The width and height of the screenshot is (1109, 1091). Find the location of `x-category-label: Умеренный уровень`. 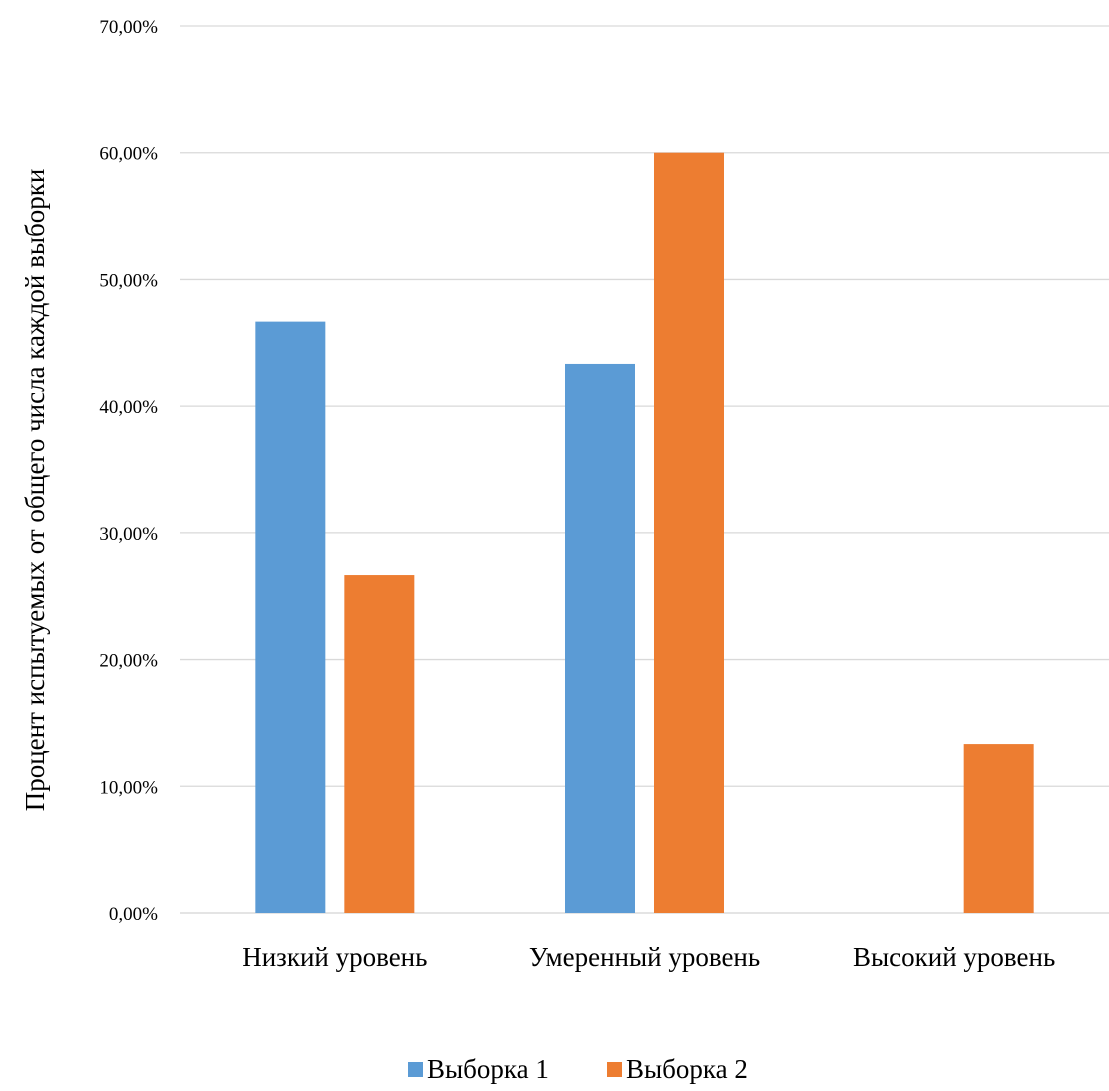

x-category-label: Умеренный уровень is located at coordinates (644, 957).